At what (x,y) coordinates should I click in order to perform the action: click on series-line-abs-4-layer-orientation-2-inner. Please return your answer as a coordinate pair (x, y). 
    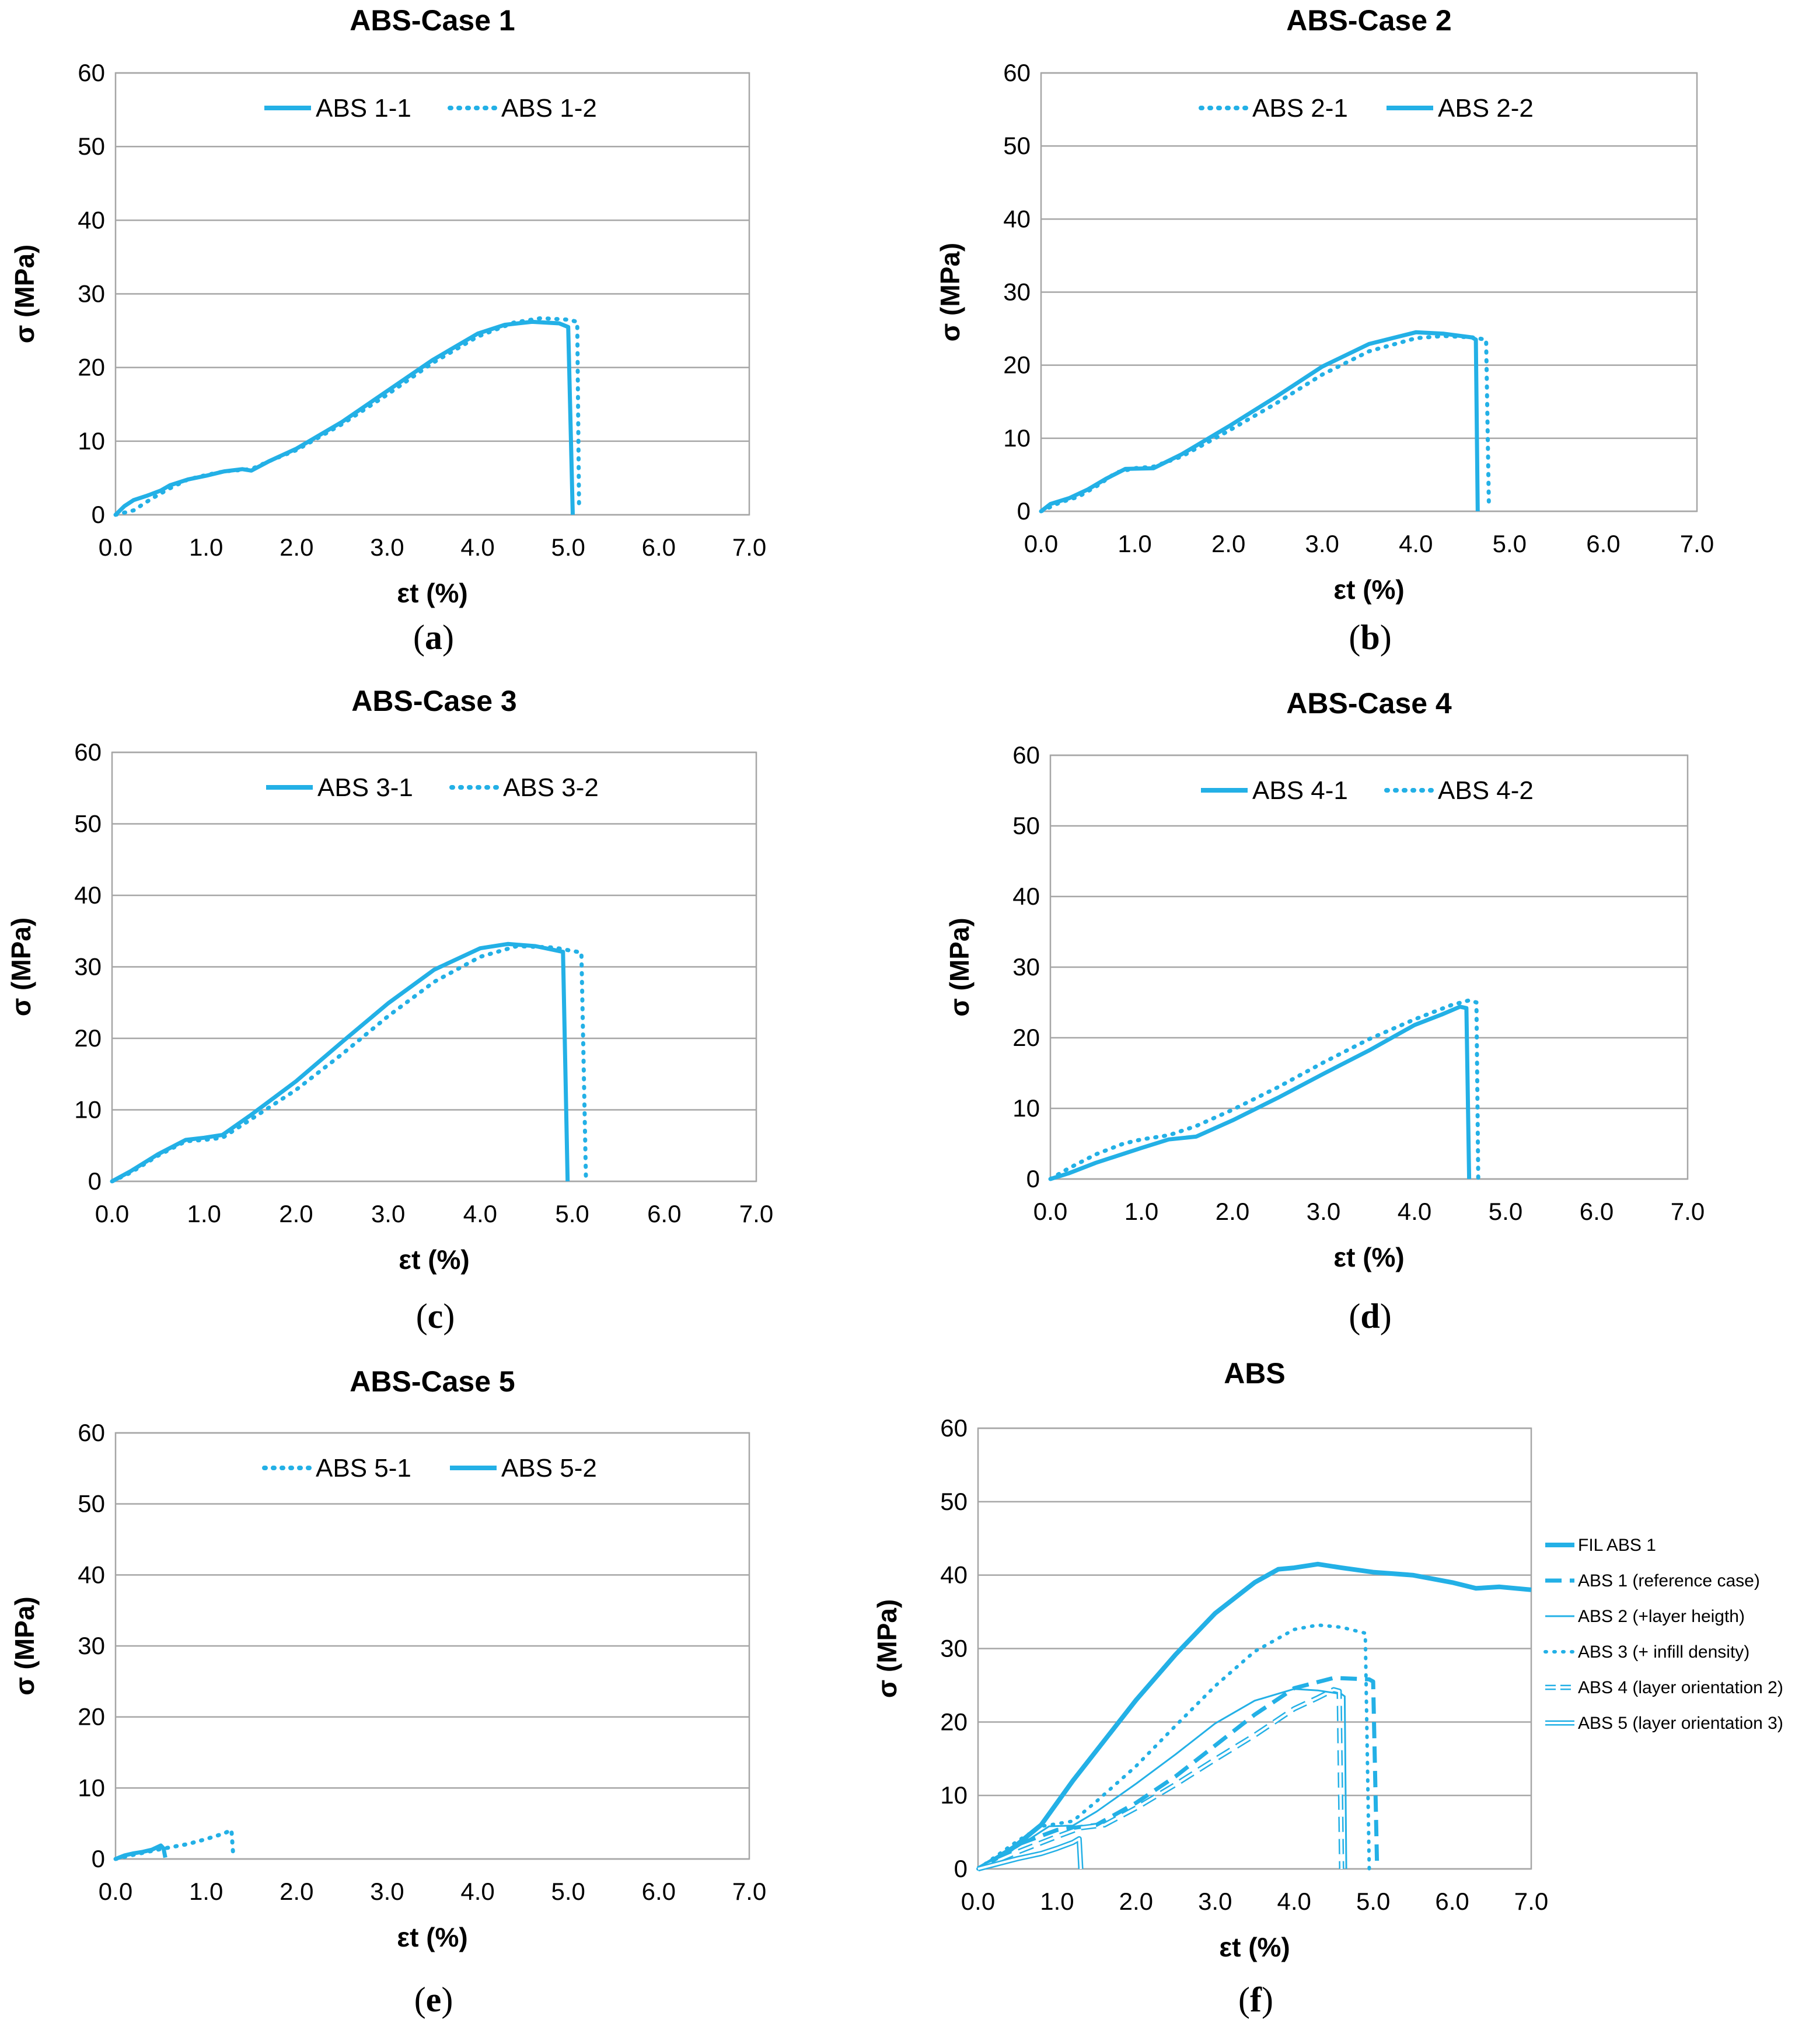
    Looking at the image, I should click on (1160, 1779).